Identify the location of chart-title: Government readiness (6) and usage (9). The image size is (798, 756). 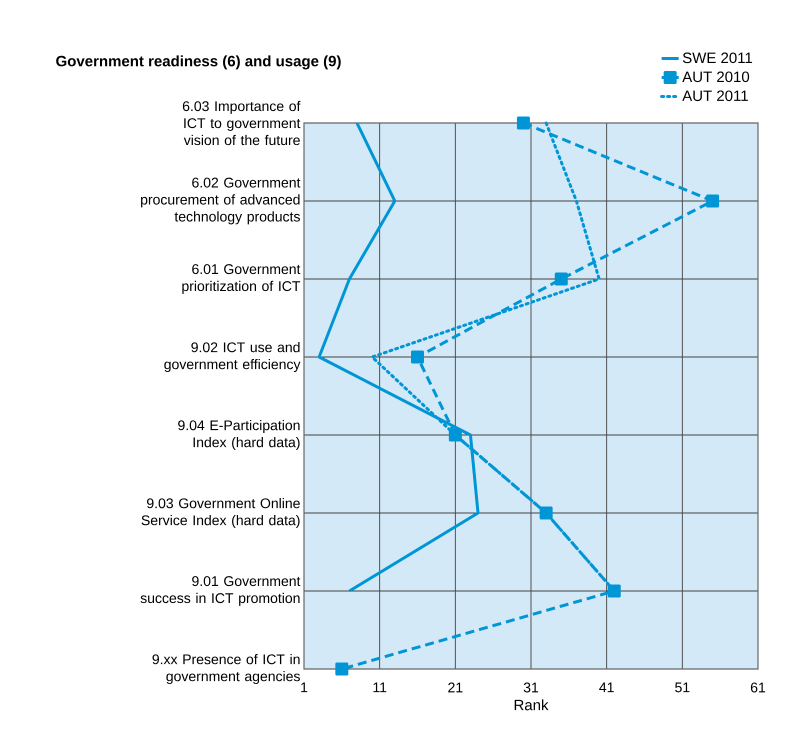
(198, 62).